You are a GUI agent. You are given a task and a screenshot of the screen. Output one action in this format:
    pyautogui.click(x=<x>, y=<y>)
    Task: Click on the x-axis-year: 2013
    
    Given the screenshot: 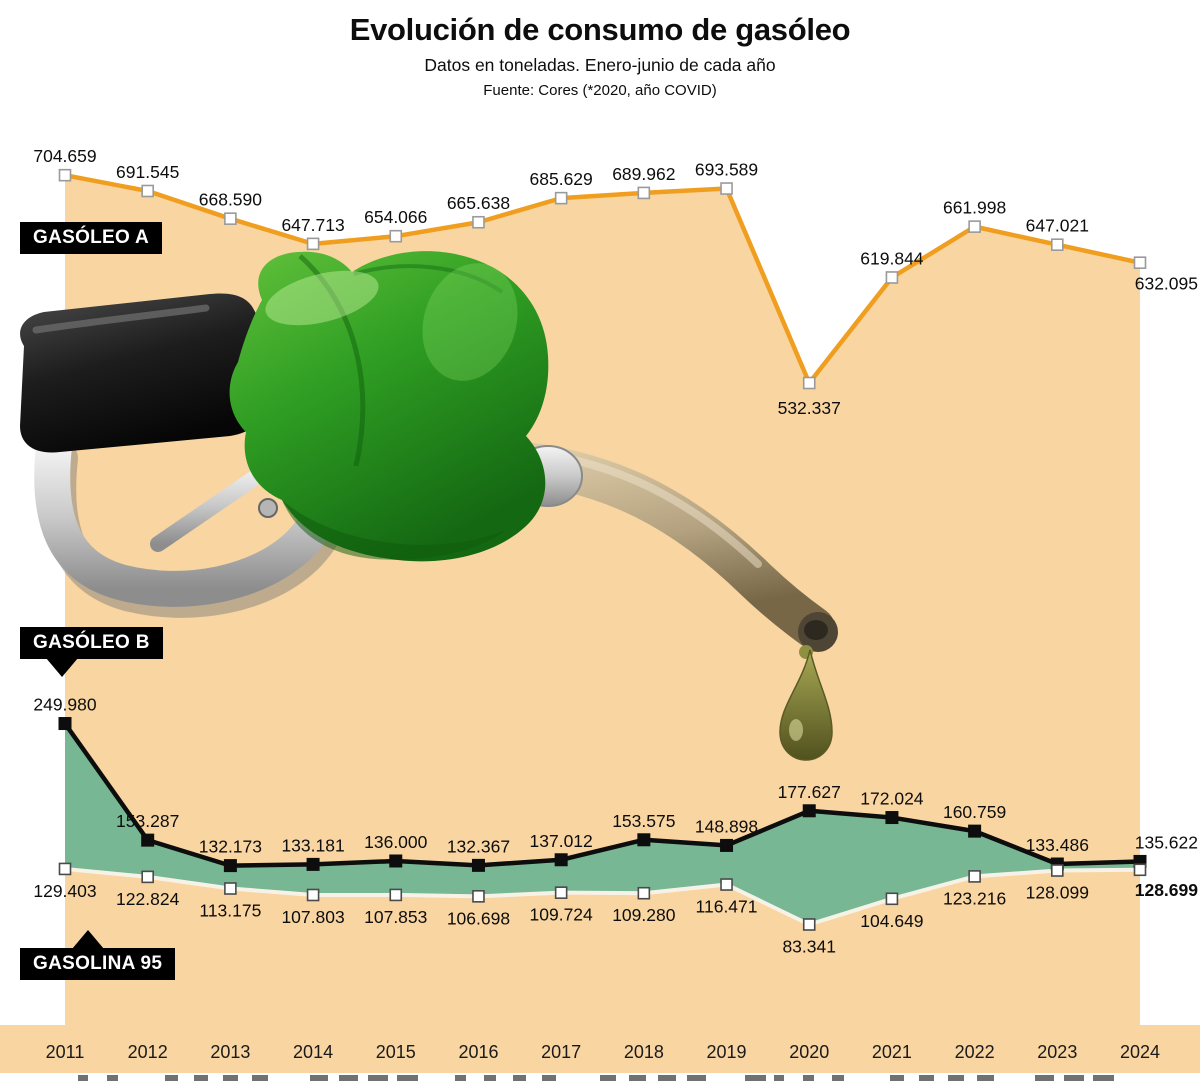 What is the action you would take?
    pyautogui.click(x=230, y=1052)
    